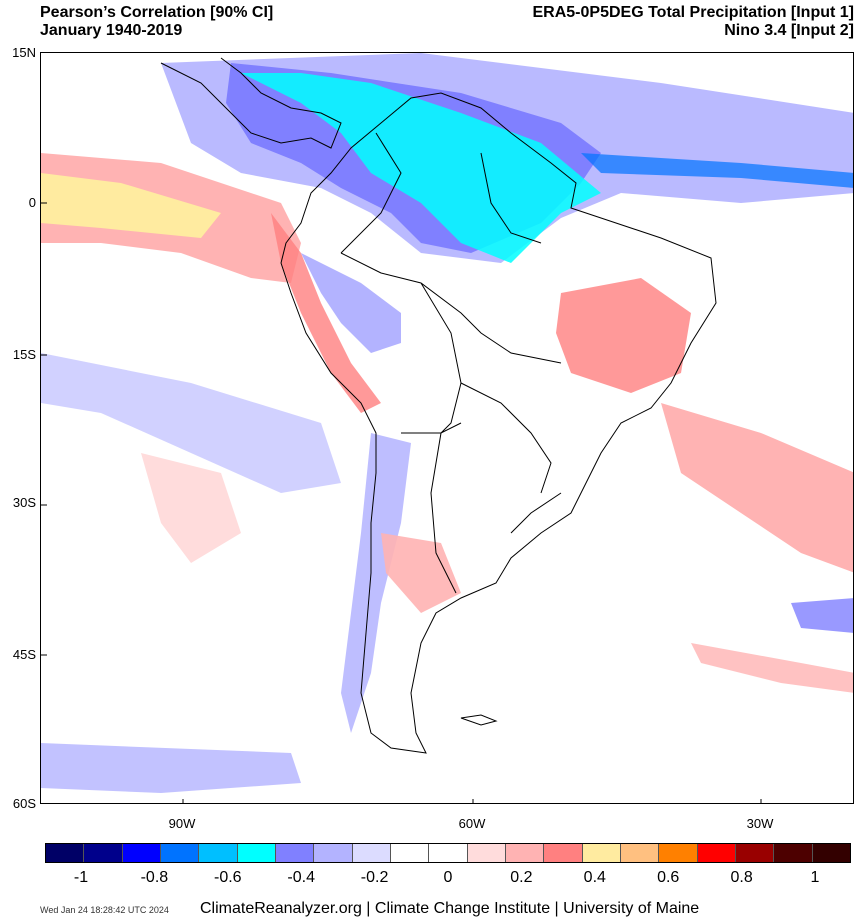 The image size is (860, 923). I want to click on positive-region-pacific-core, so click(131, 205).